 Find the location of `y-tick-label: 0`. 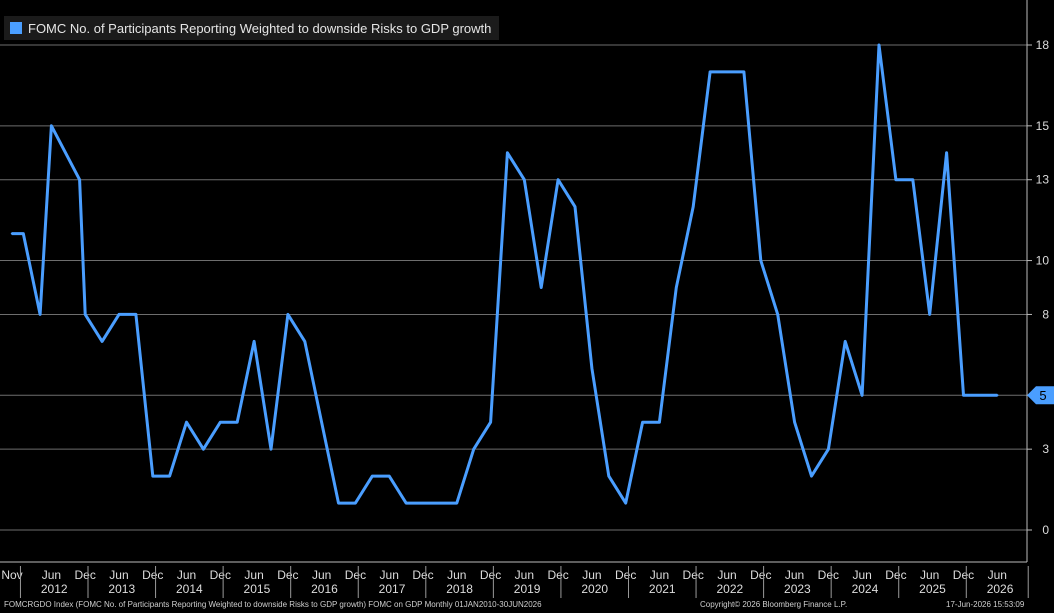

y-tick-label: 0 is located at coordinates (1045, 530).